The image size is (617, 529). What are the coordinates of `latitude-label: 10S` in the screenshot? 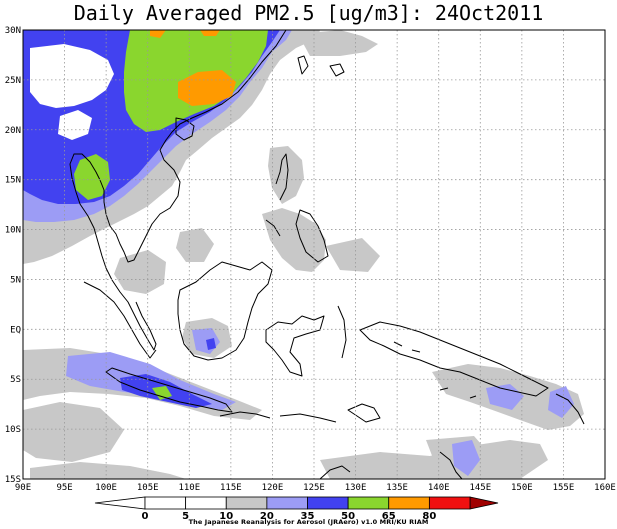 It's located at (13, 430).